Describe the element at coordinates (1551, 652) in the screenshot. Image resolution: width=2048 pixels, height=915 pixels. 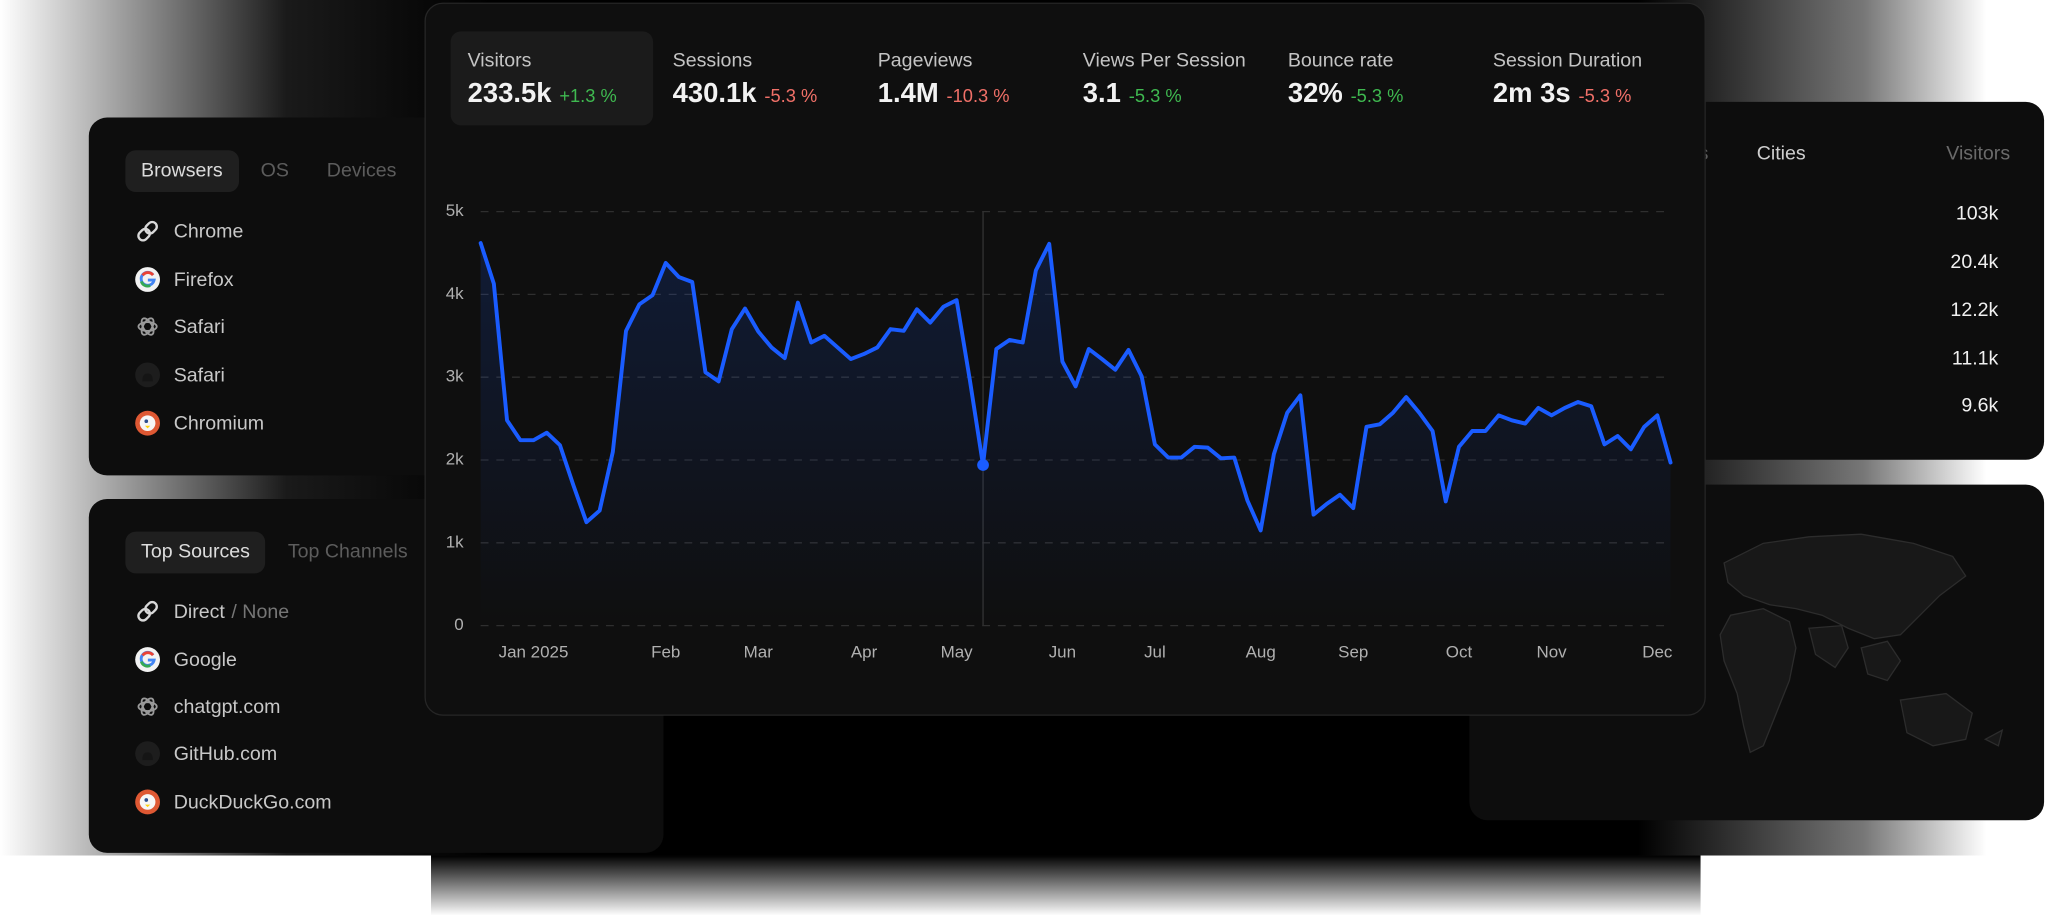
I see `x-tick-label: Nov` at that location.